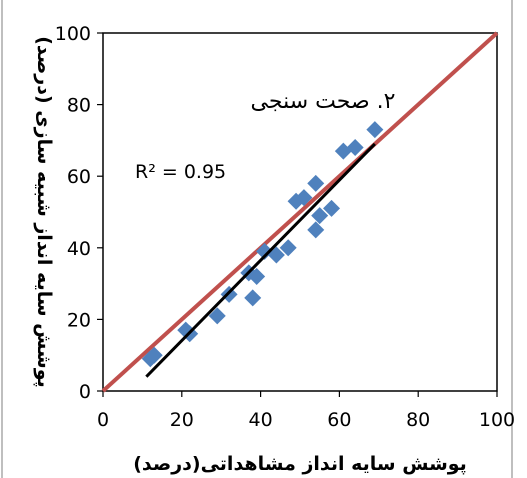  What do you see at coordinates (79, 249) in the screenshot?
I see `y-tick-label: 40` at bounding box center [79, 249].